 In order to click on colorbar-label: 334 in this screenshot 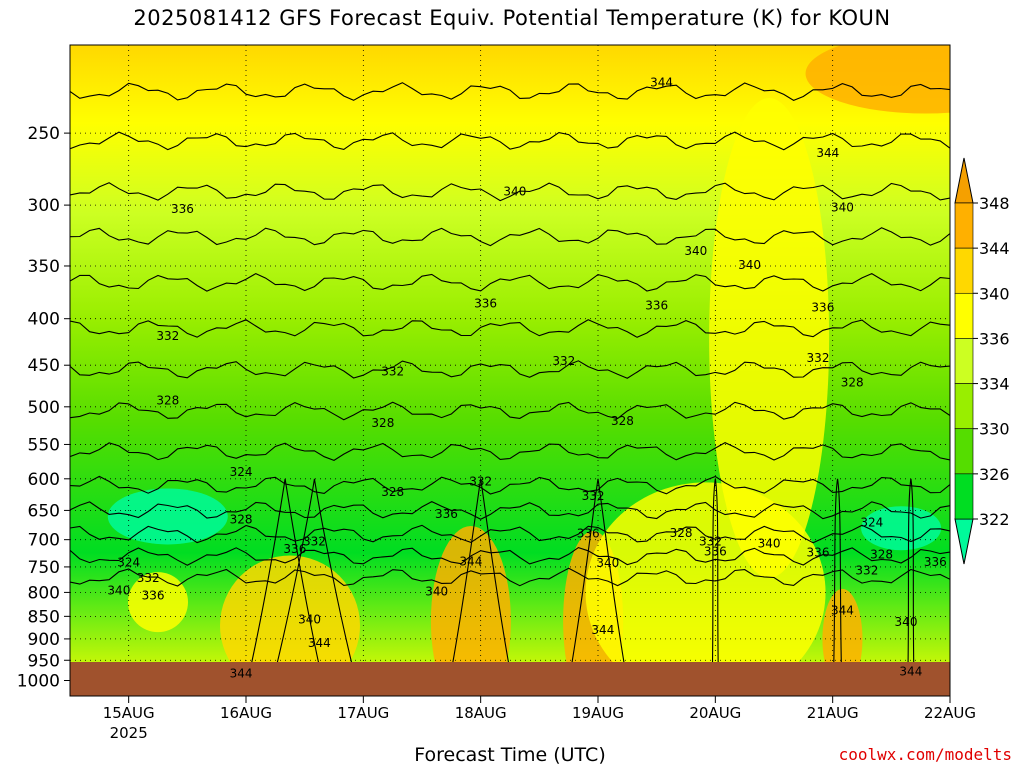, I will do `click(994, 384)`.